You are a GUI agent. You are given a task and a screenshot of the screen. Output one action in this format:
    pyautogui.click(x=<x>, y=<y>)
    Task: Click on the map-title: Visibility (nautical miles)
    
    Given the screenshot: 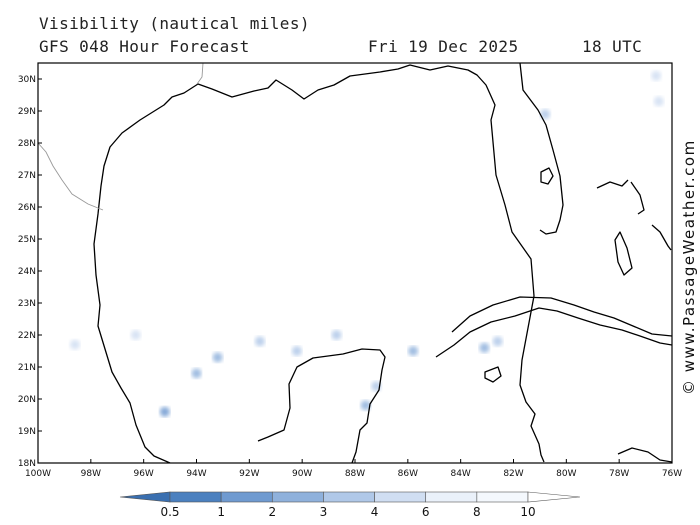 What is the action you would take?
    pyautogui.click(x=174, y=23)
    